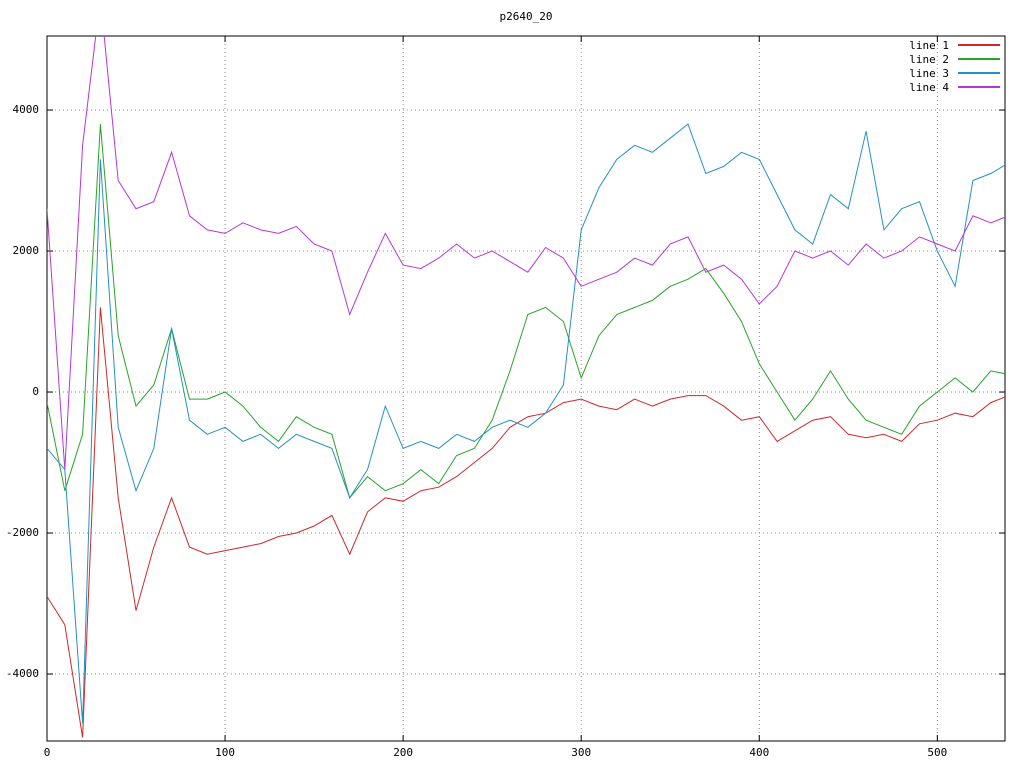 Image resolution: width=1024 pixels, height=768 pixels. I want to click on legend: line 1 line 2 line 3 line 4, so click(954, 66).